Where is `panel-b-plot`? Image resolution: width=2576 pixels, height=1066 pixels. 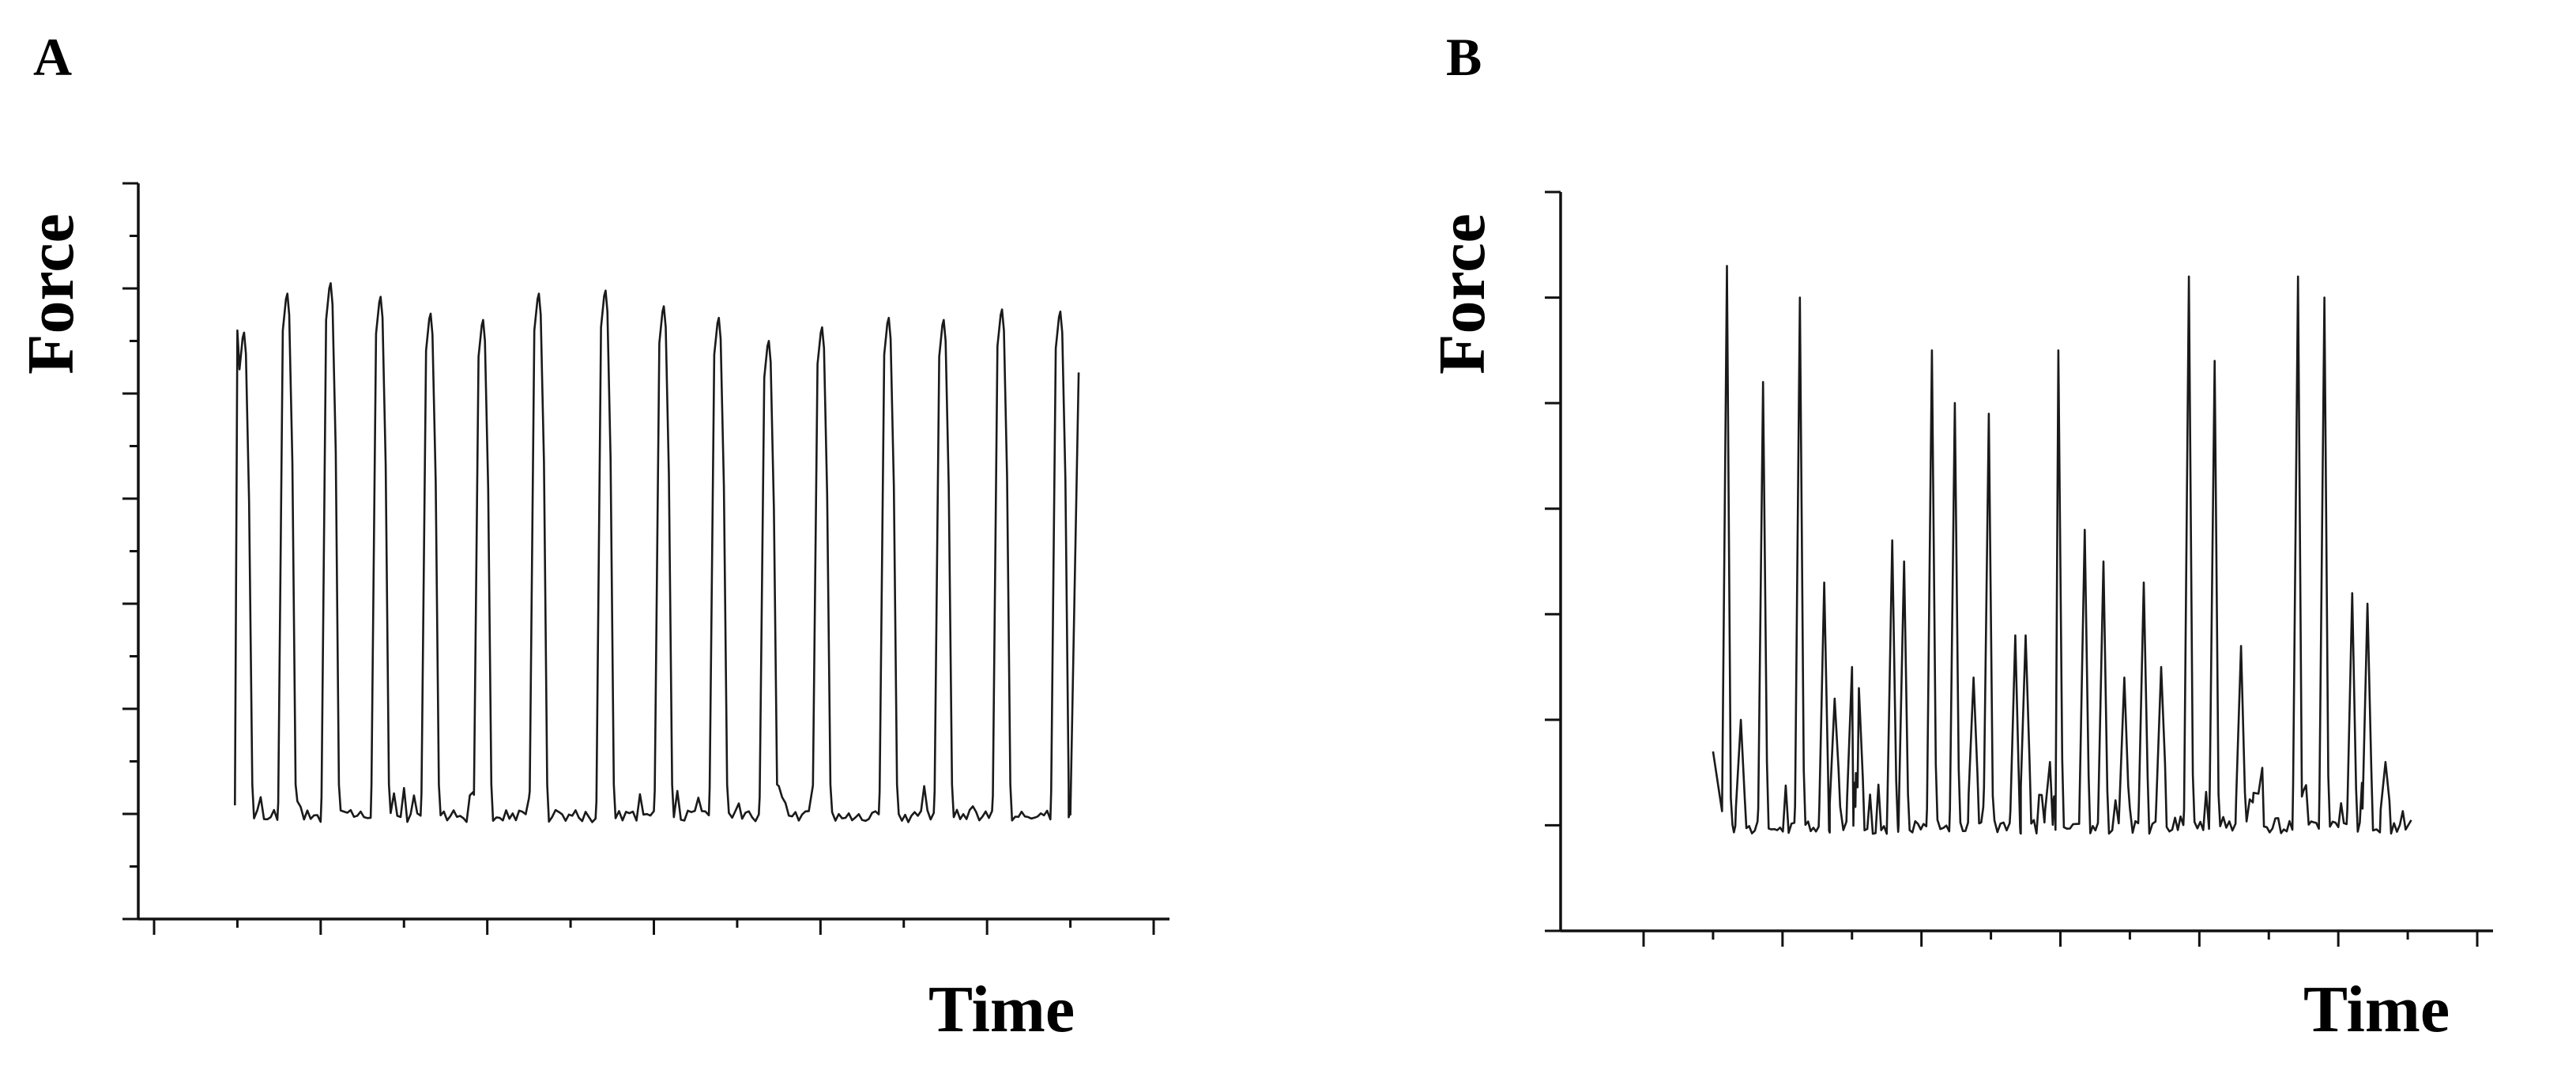 panel-b-plot is located at coordinates (2062, 550).